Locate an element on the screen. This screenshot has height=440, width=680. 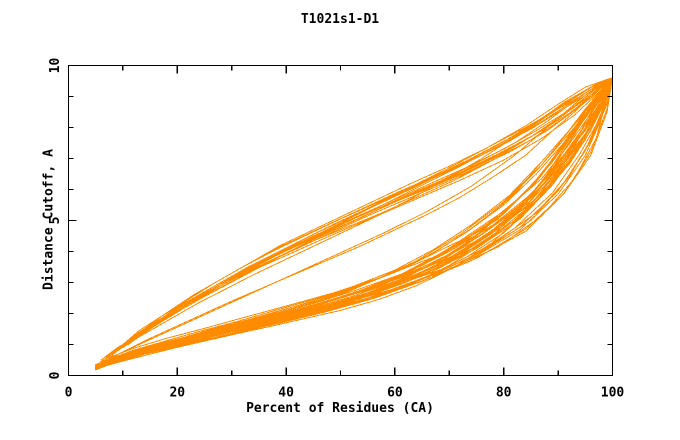
x-tick-label: 80 is located at coordinates (504, 393).